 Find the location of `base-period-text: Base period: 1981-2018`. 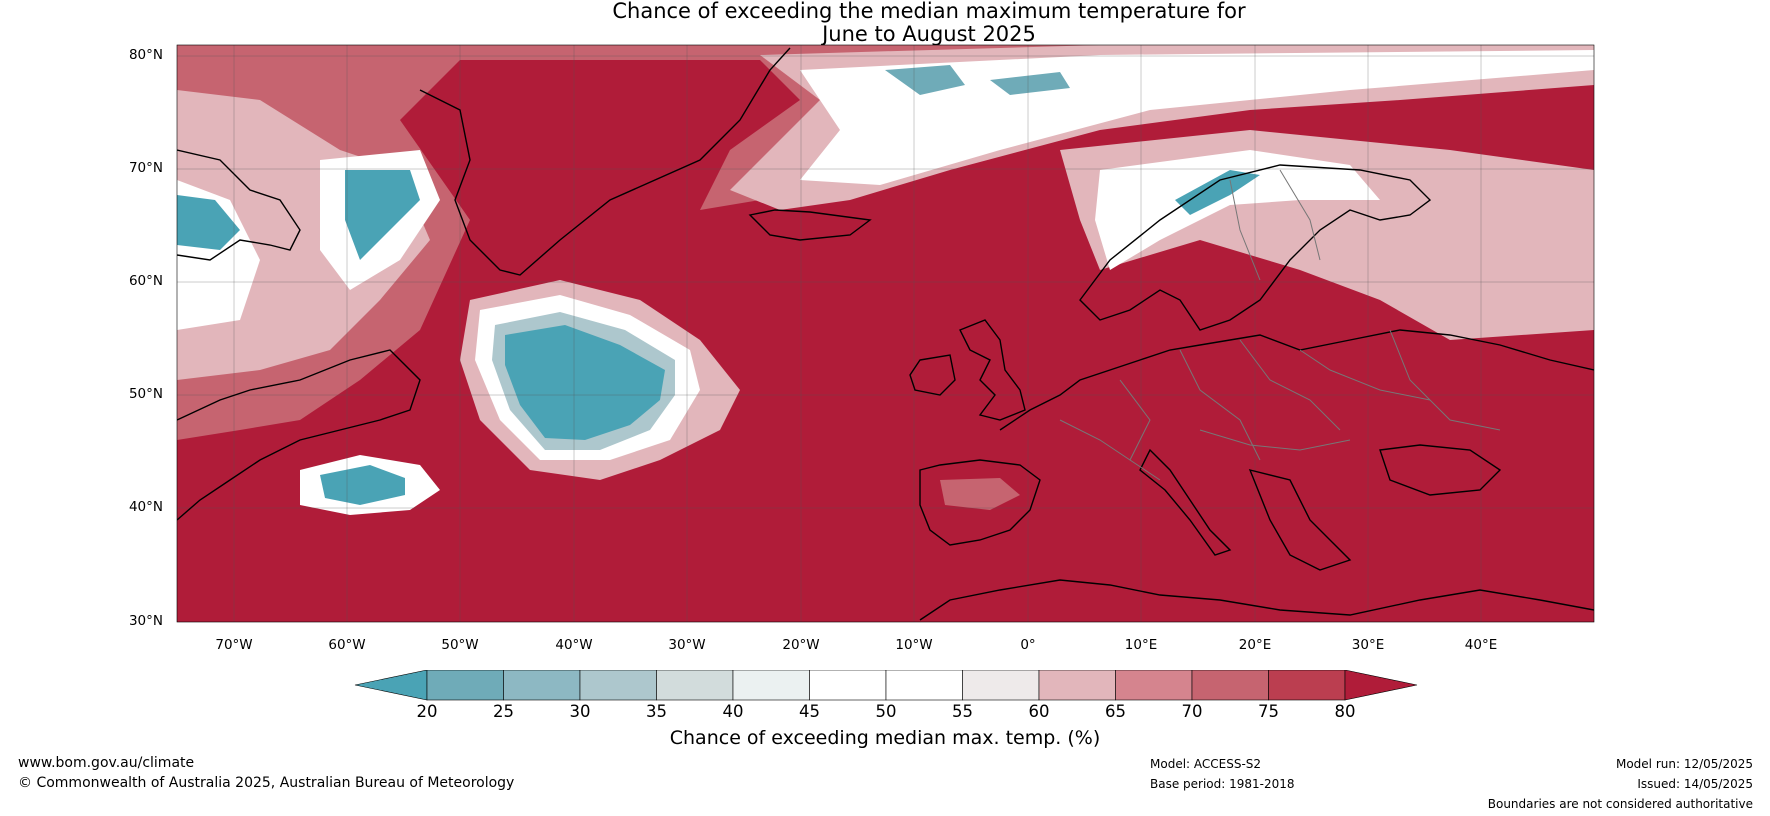

base-period-text: Base period: 1981-2018 is located at coordinates (1222, 784).